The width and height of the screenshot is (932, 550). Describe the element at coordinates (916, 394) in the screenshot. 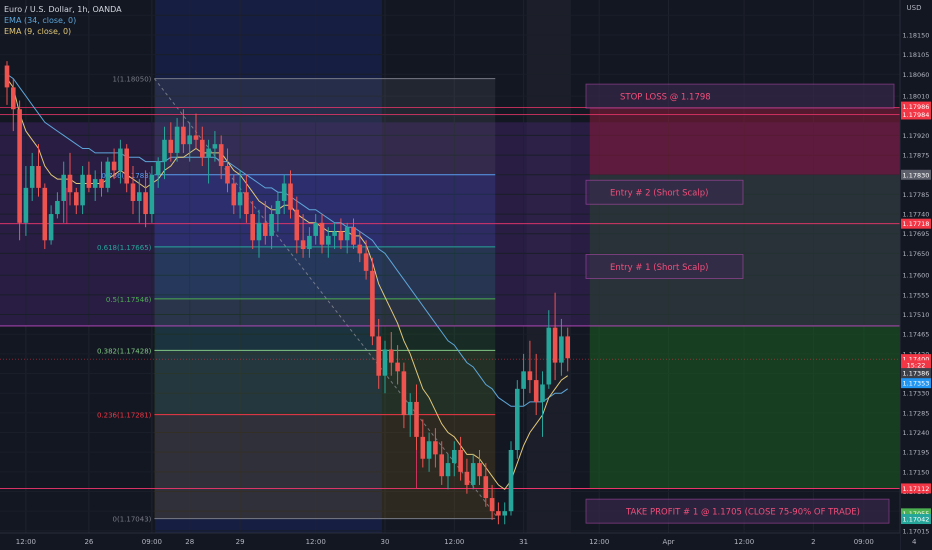

I see `y-tick-label-19: 1.17330` at that location.